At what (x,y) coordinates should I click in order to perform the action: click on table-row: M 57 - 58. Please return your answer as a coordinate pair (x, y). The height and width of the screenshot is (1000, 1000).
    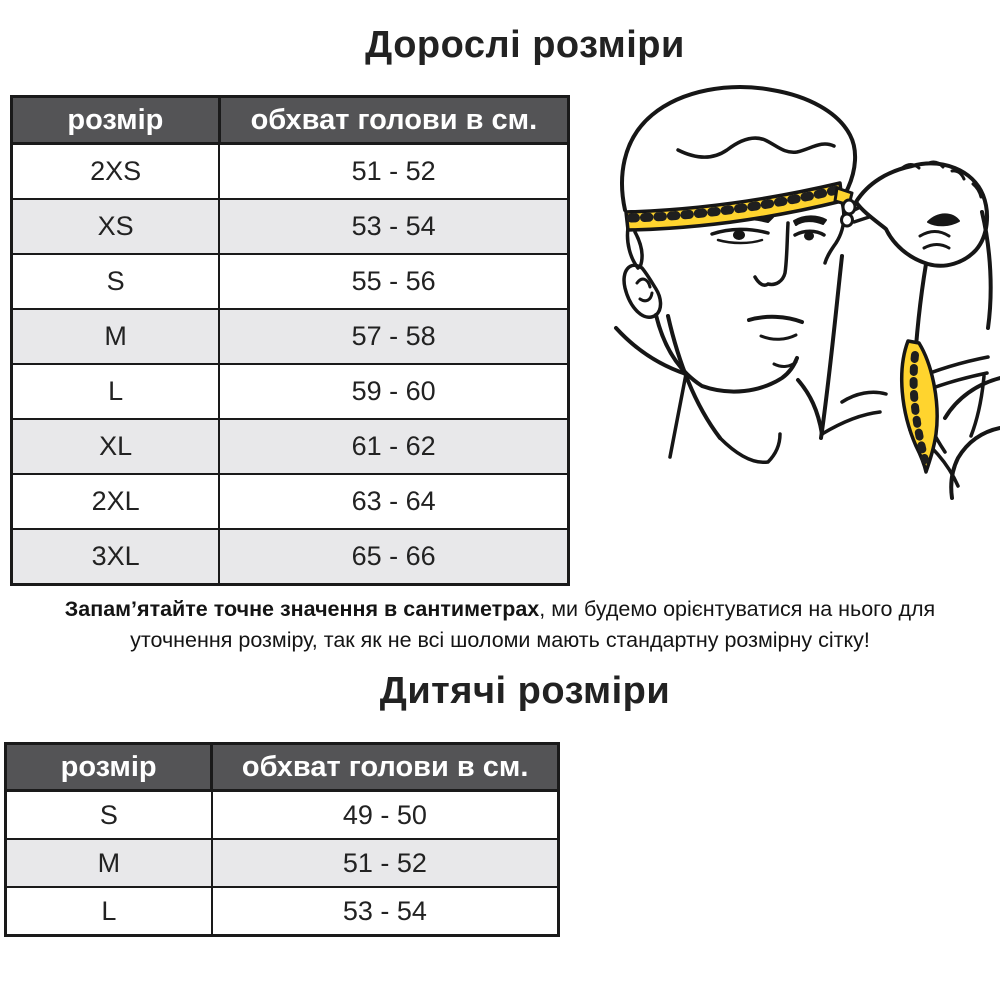
    Looking at the image, I should click on (290, 336).